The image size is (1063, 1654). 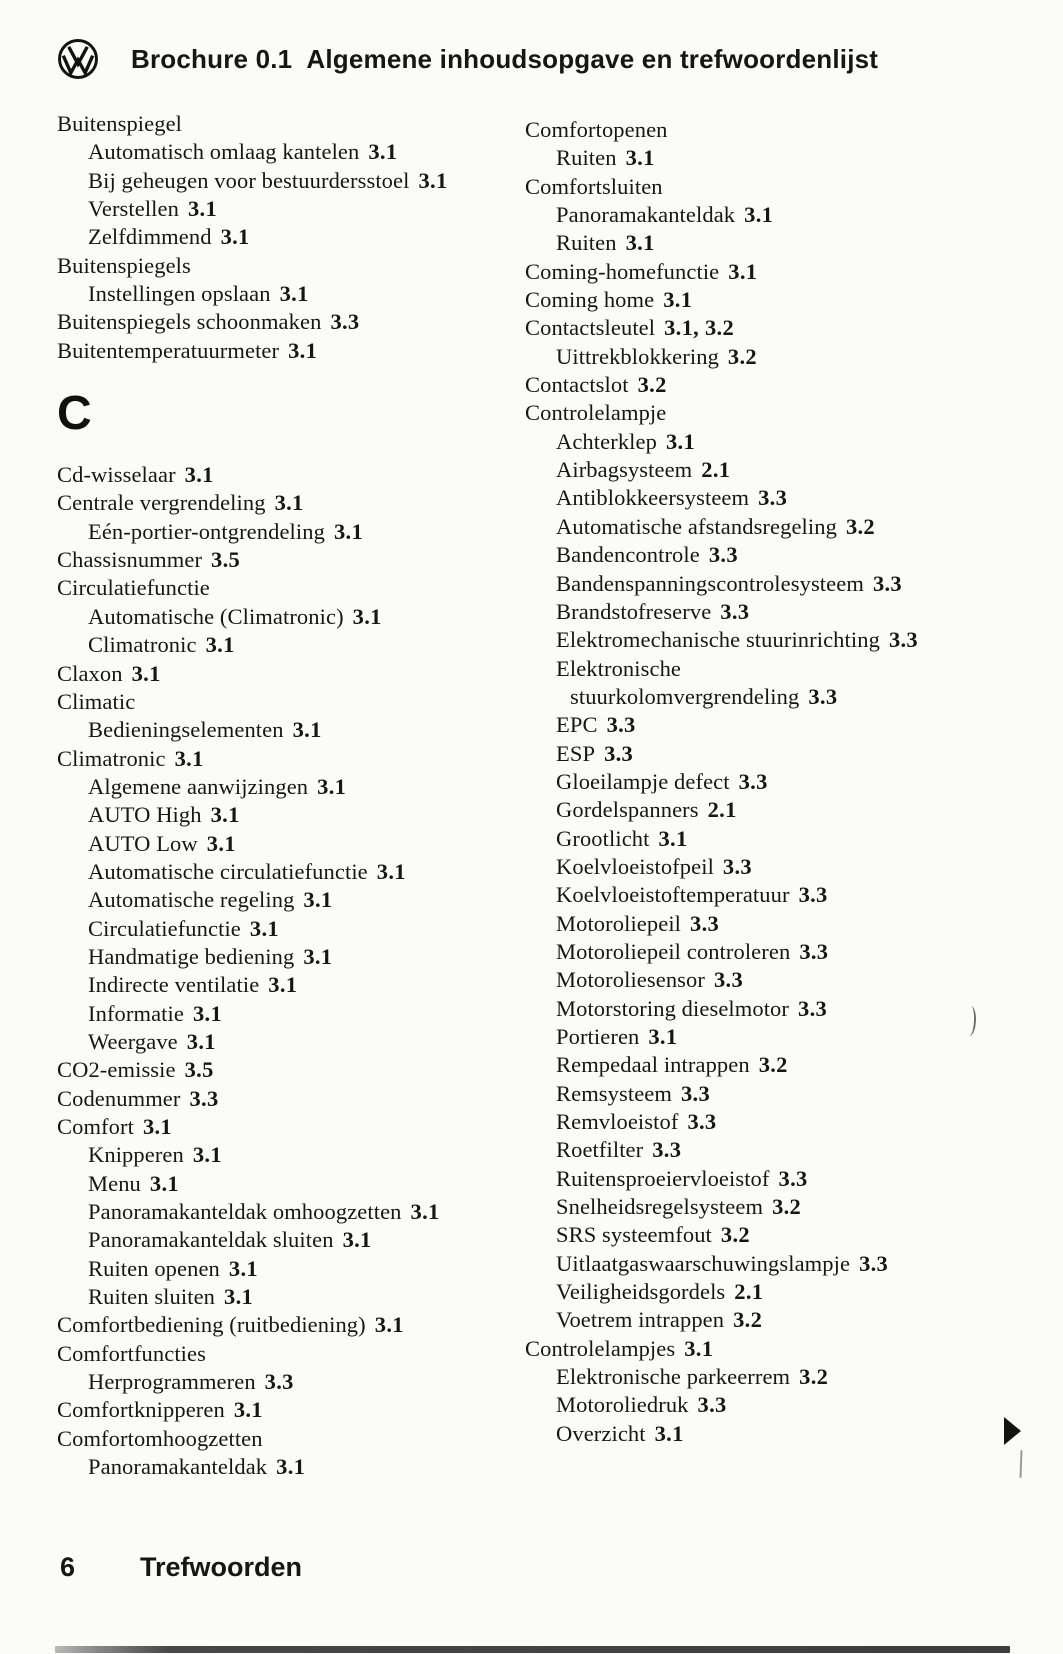 I want to click on index-entry: EPC 3.3, so click(x=780, y=725).